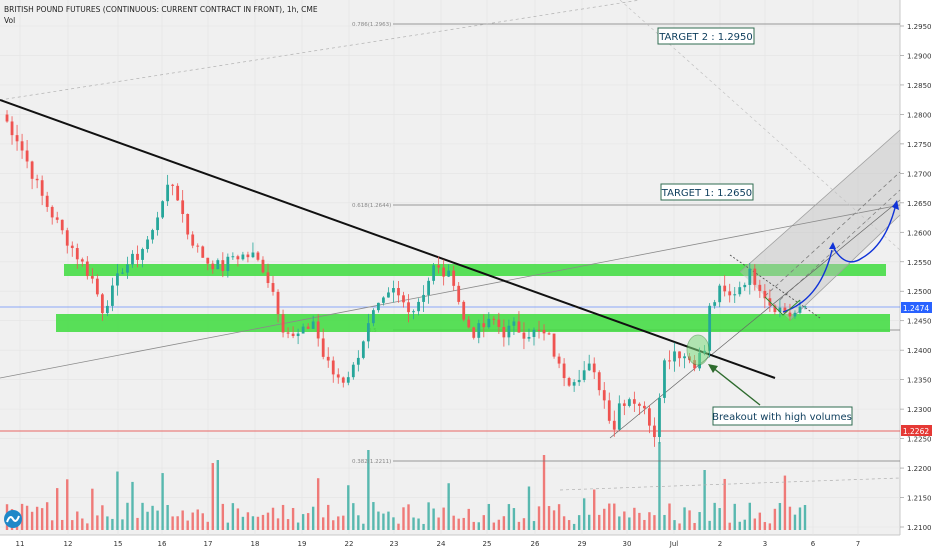 The image size is (932, 550). Describe the element at coordinates (13, 519) in the screenshot. I see `tradingview-logo-icon` at that location.